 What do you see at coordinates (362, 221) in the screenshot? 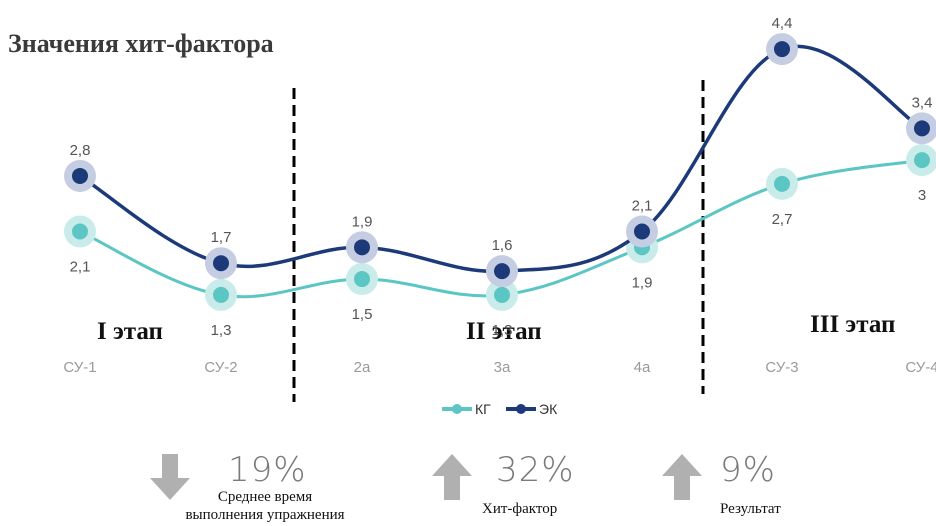
I see `data-label-ek: 1,9` at bounding box center [362, 221].